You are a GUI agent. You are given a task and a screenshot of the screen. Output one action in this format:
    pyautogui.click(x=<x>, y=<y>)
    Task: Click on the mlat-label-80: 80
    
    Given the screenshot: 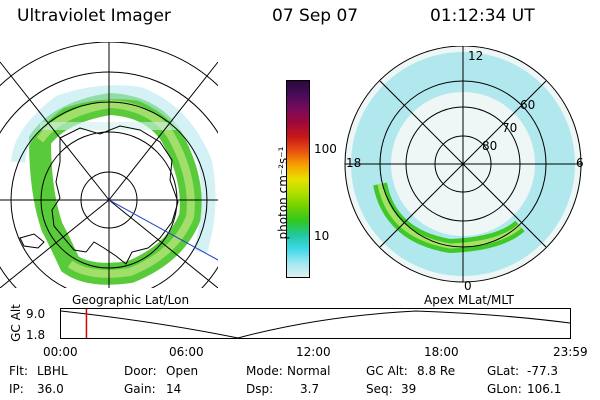 What is the action you would take?
    pyautogui.click(x=489, y=146)
    